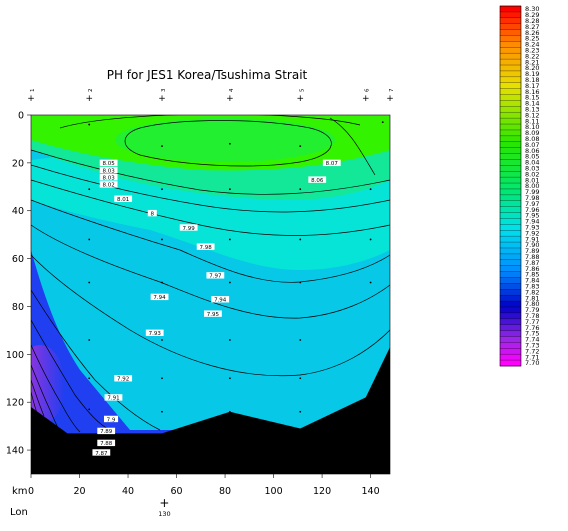 The height and width of the screenshot is (531, 568). I want to click on y-tick-label: 80, so click(18, 307).